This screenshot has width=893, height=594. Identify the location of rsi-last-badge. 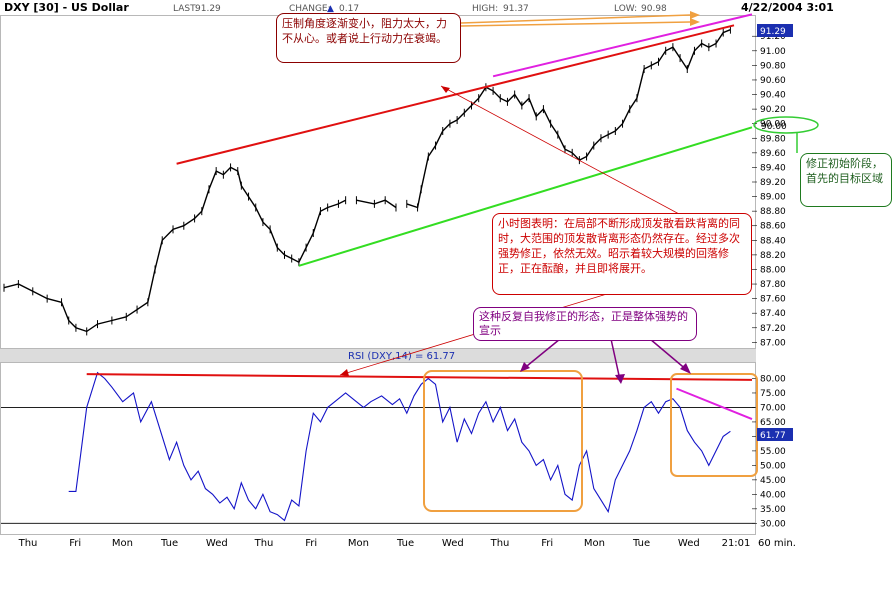
(775, 434).